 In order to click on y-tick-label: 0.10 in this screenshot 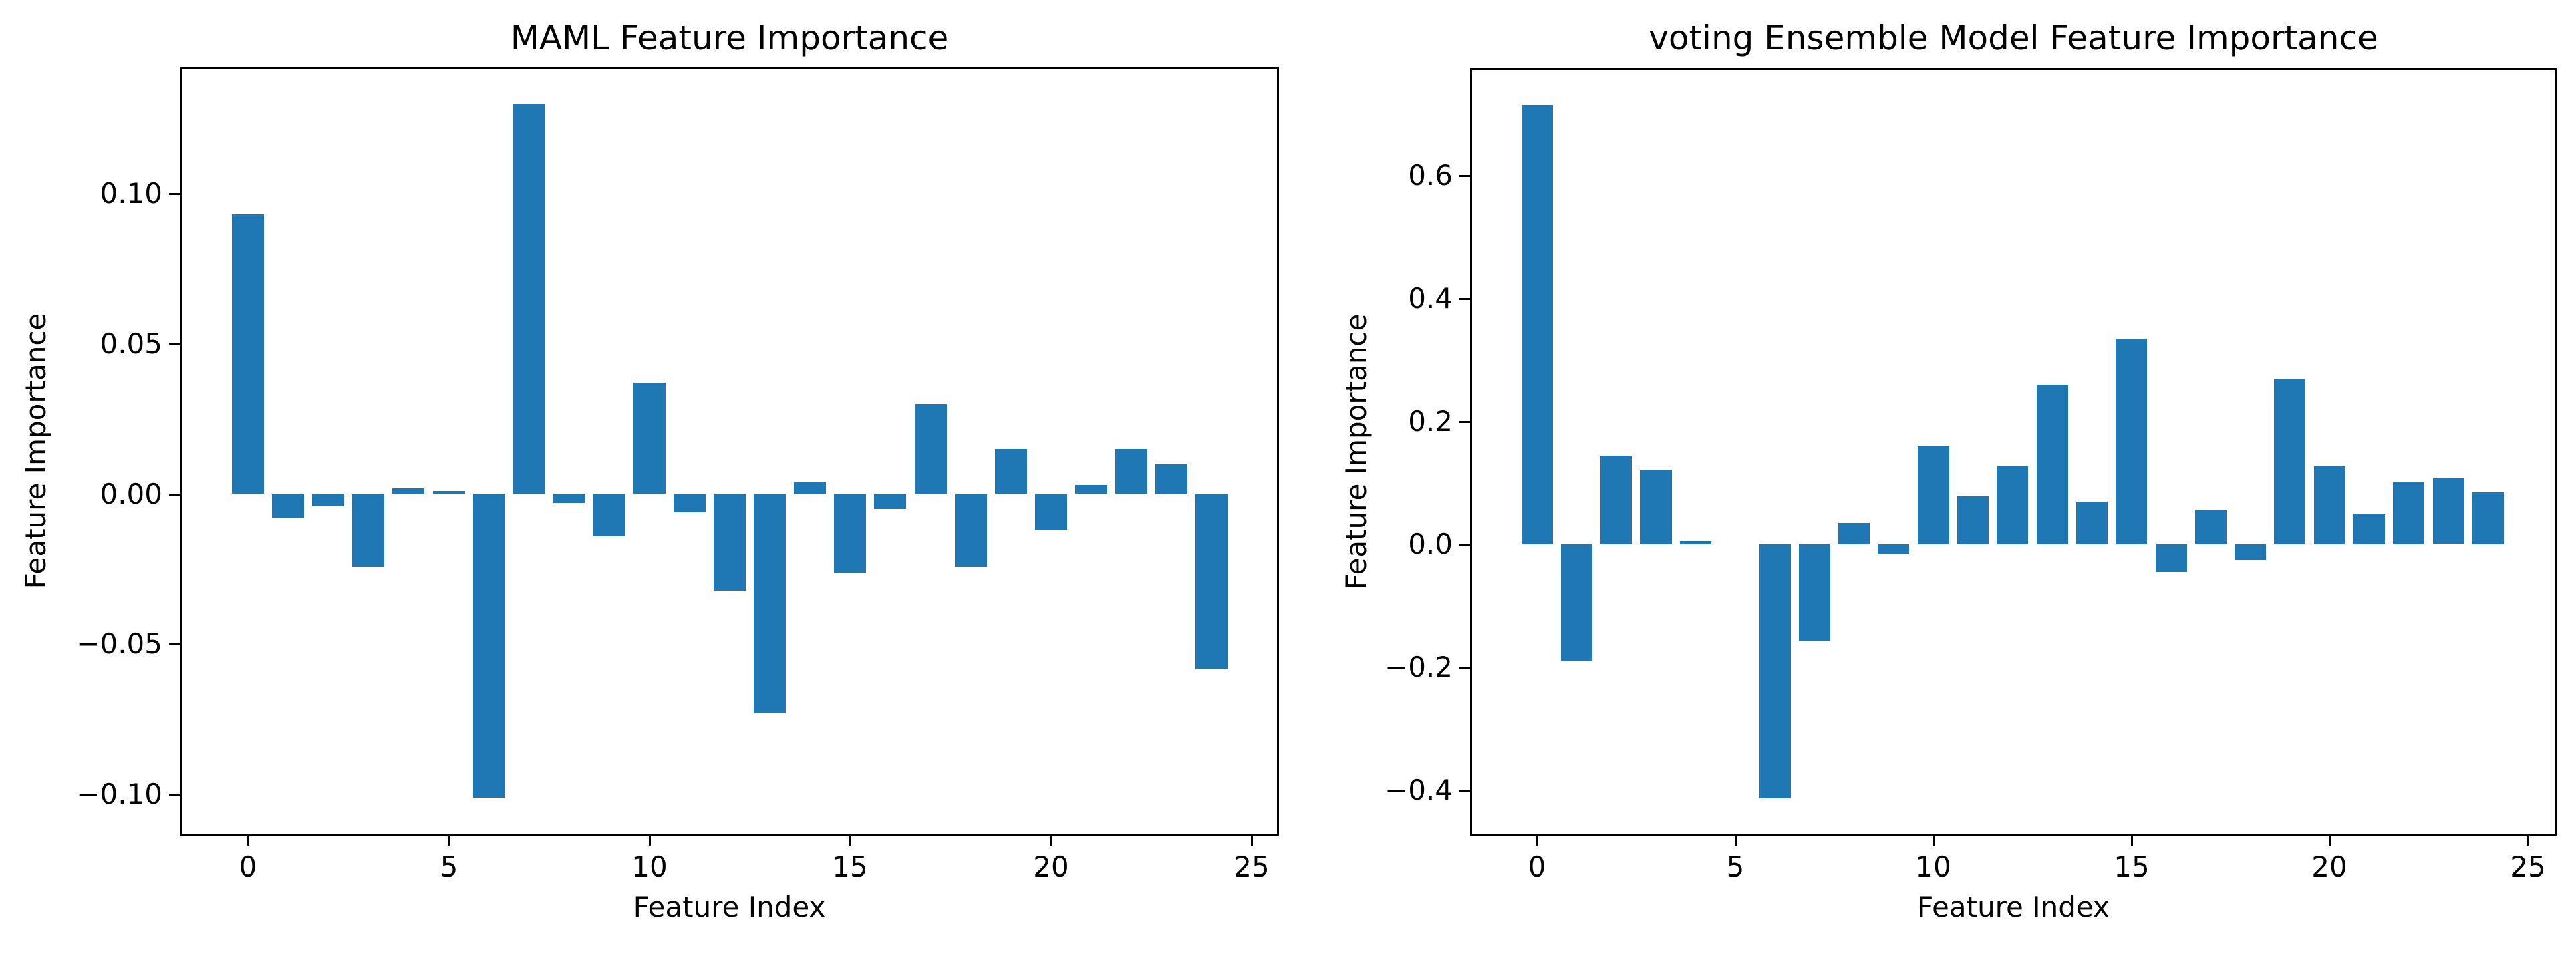, I will do `click(131, 193)`.